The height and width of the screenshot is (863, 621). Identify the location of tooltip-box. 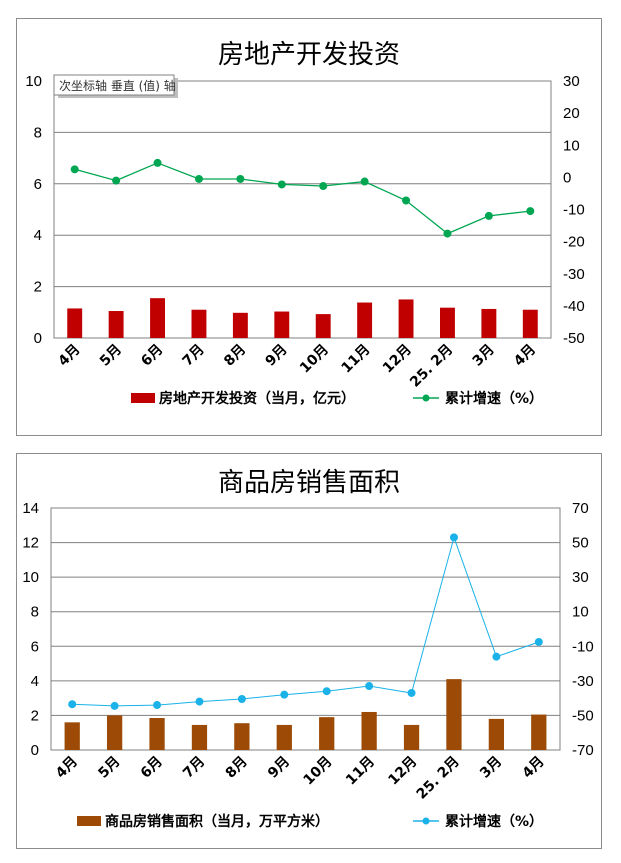
(114, 85).